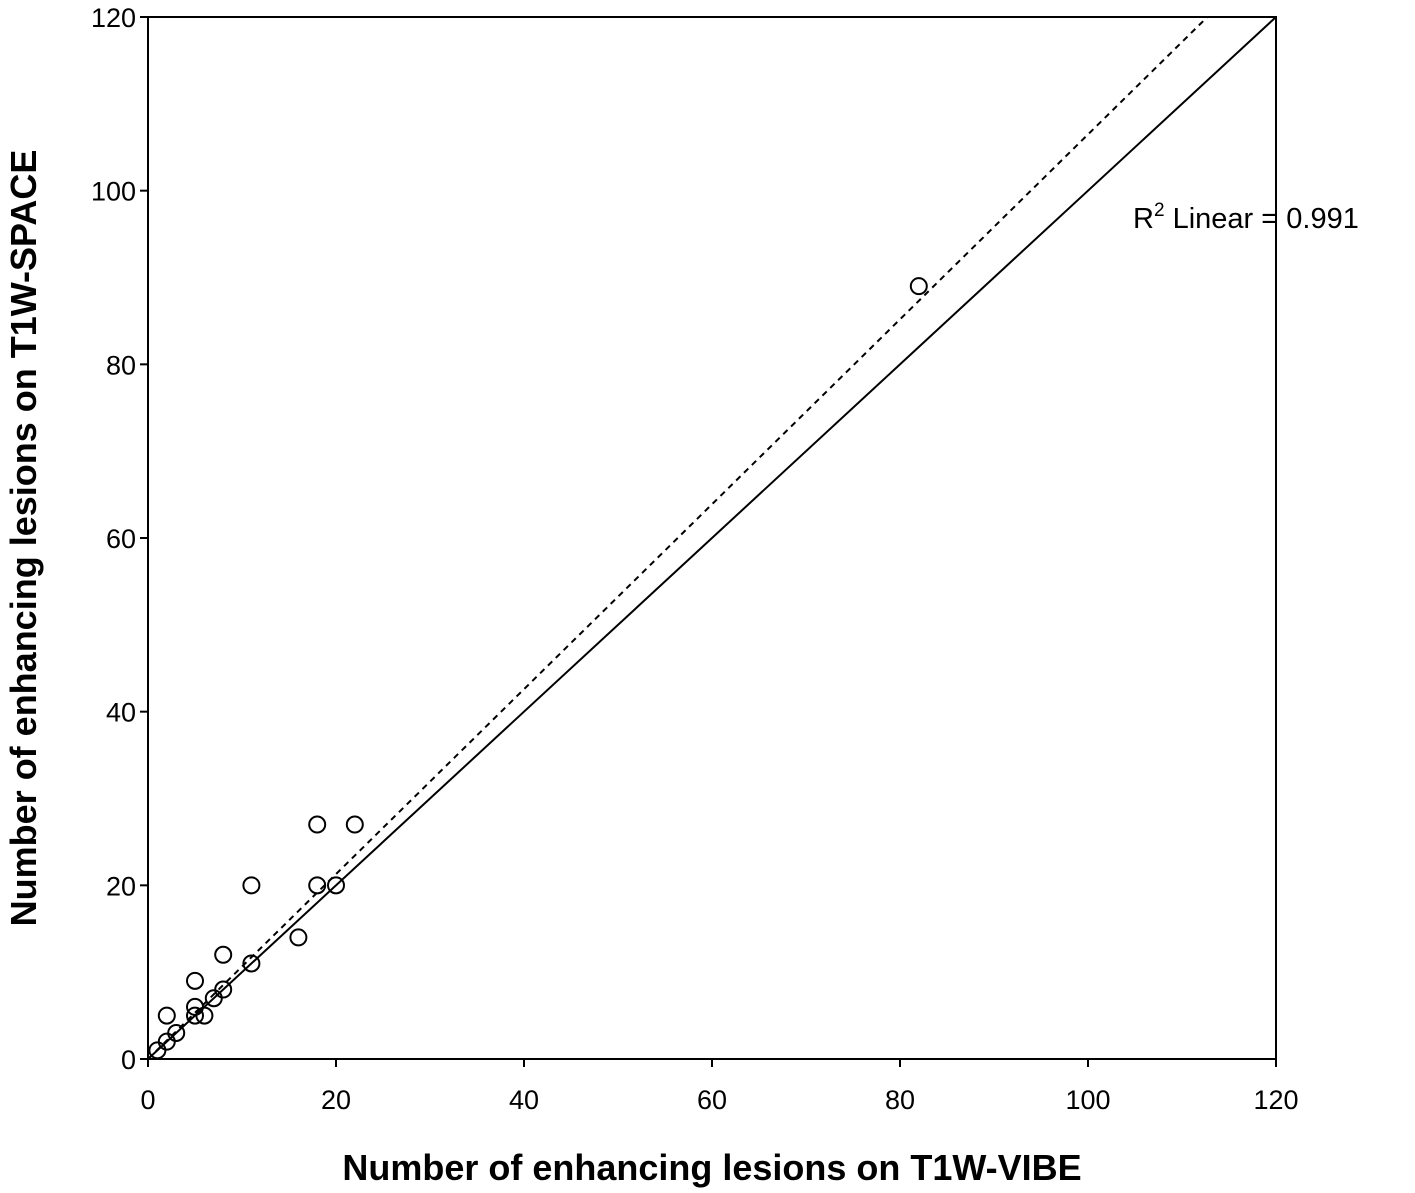 The height and width of the screenshot is (1193, 1415). I want to click on x-tick-label: 20, so click(336, 1100).